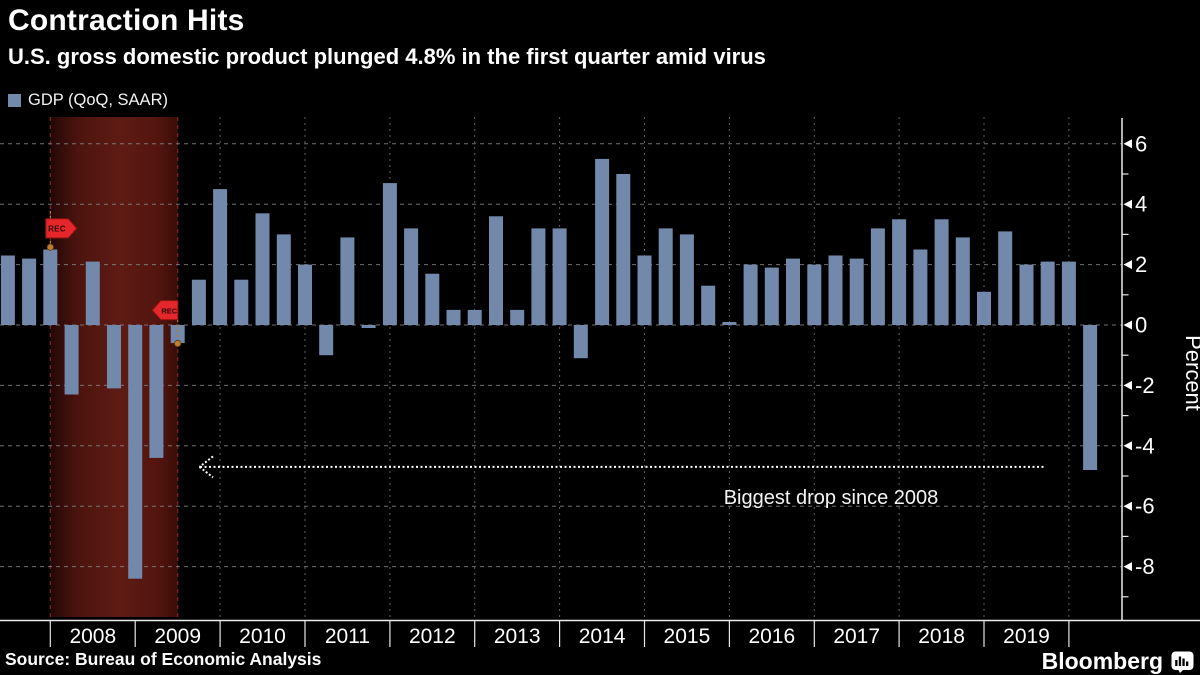  I want to click on legend-swatch, so click(14, 100).